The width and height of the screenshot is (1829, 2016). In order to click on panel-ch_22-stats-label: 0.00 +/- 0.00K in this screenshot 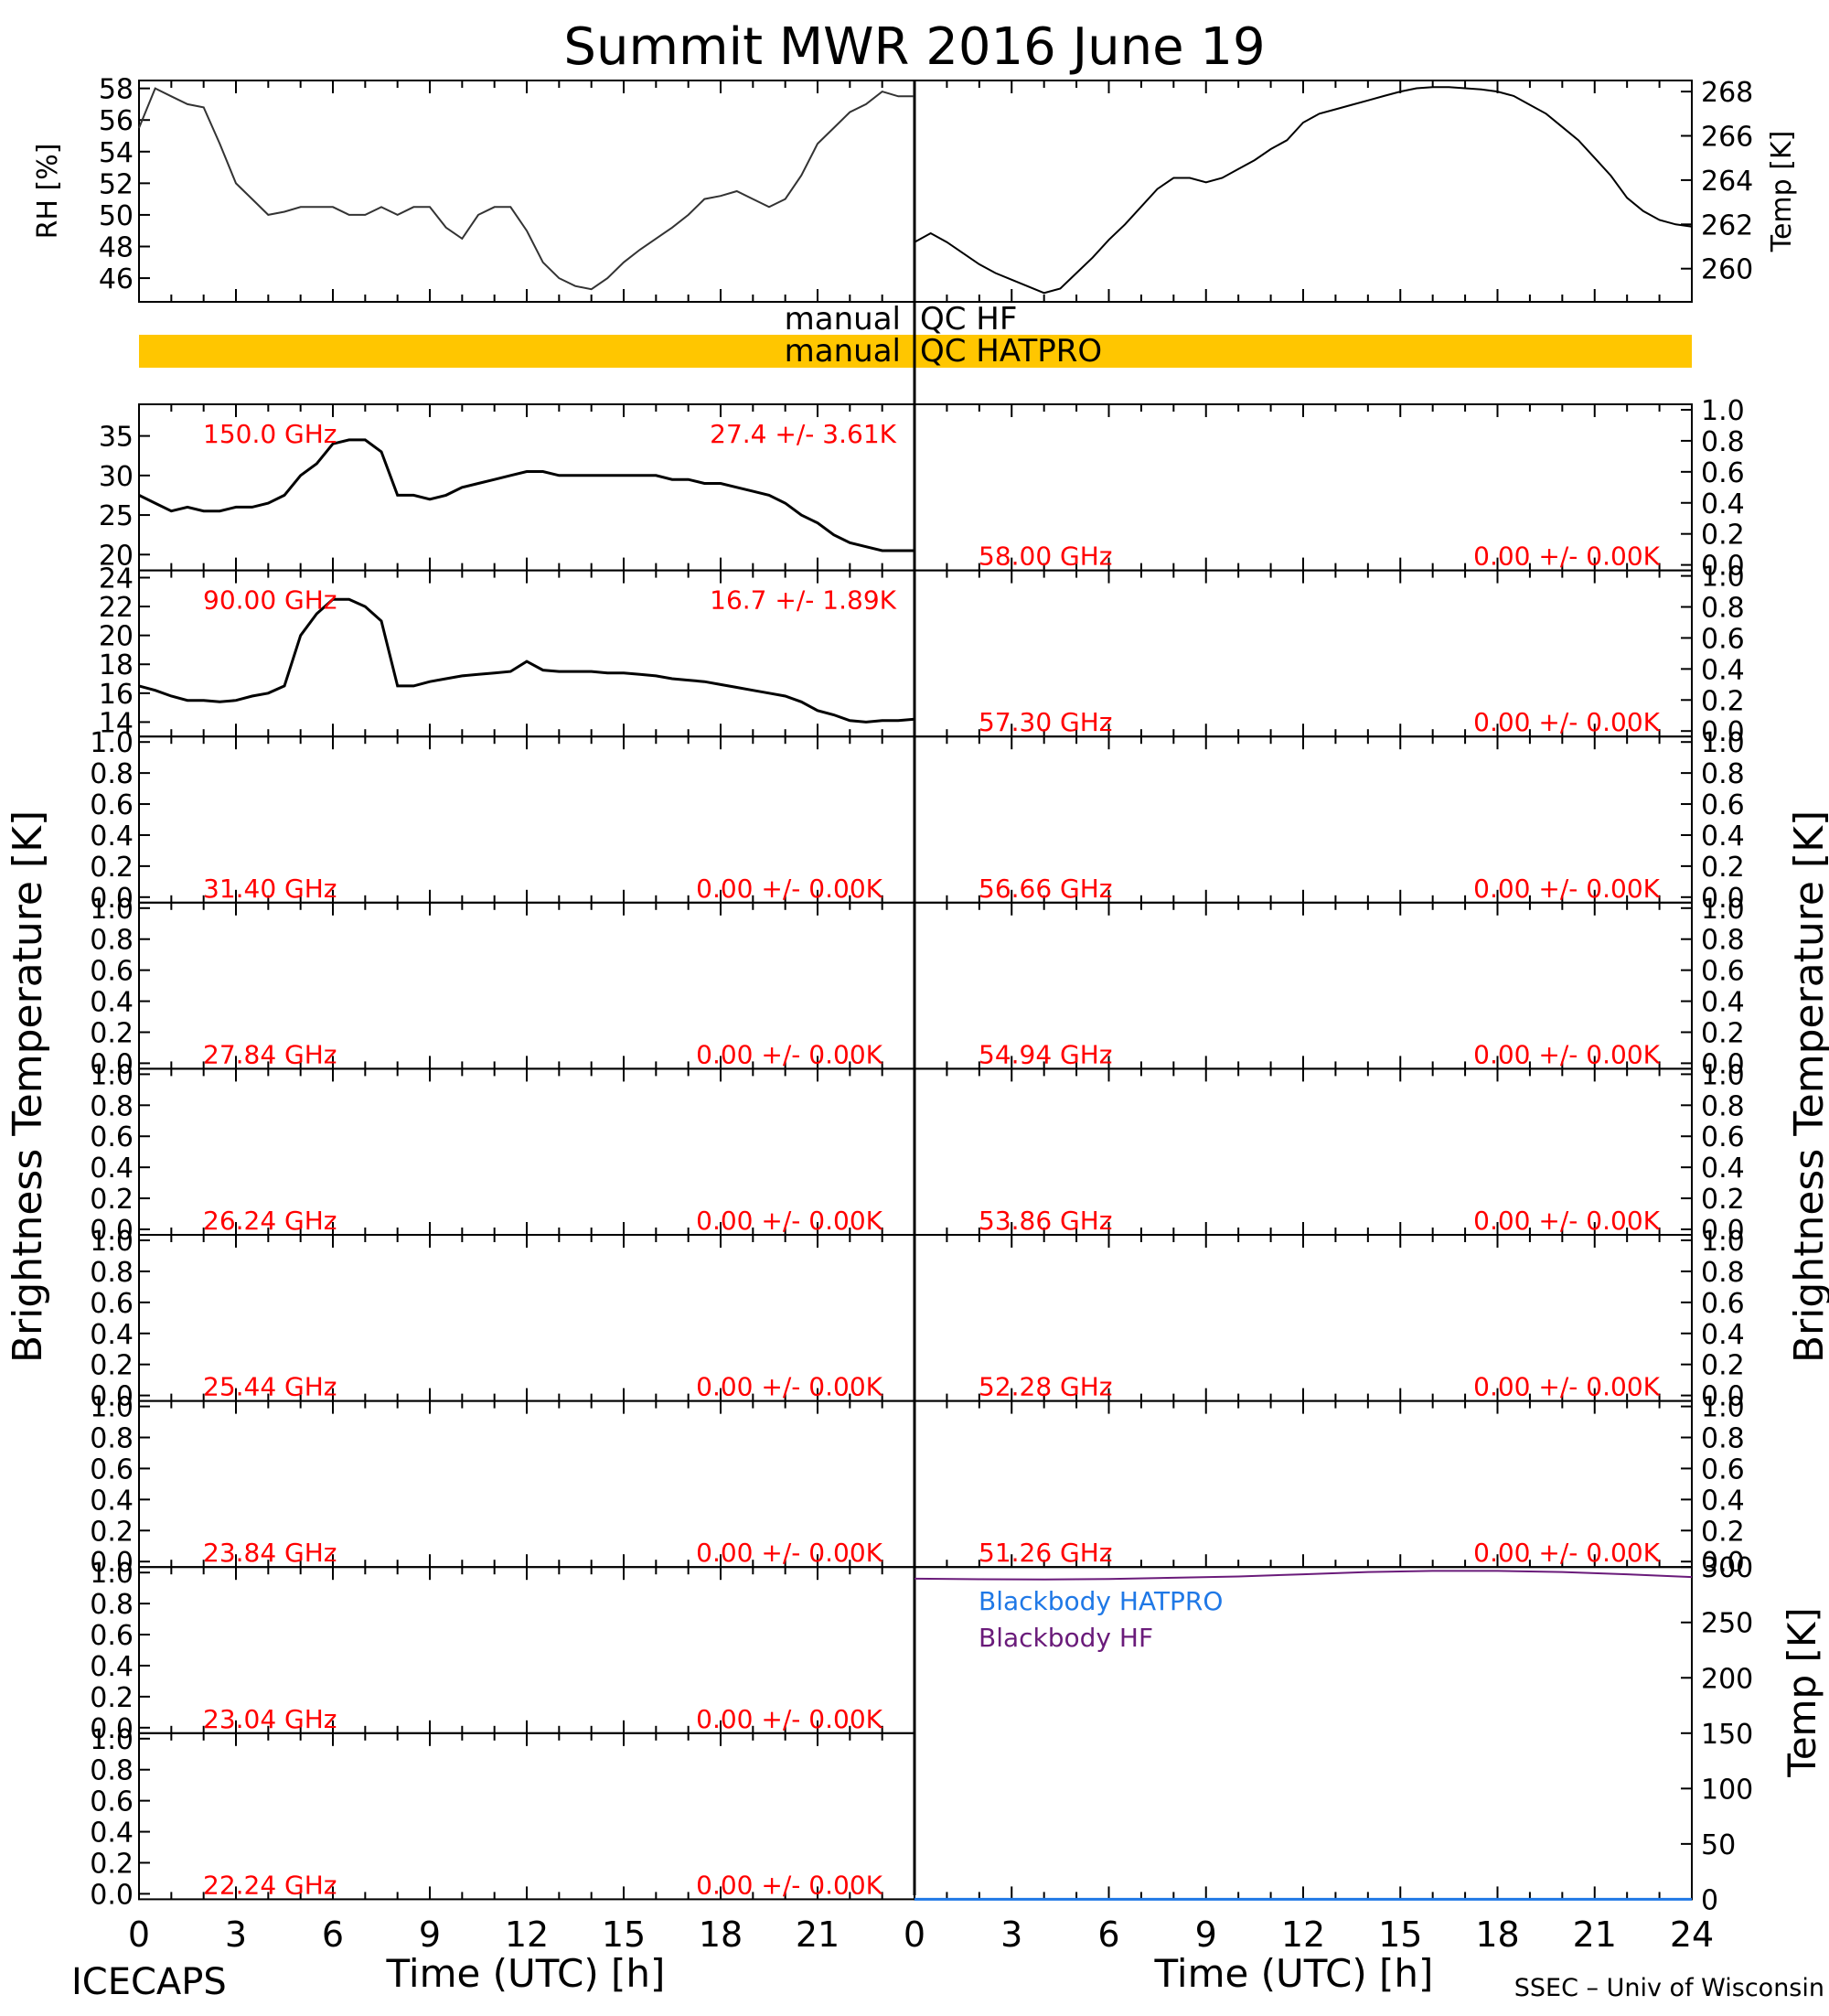, I will do `click(789, 1885)`.